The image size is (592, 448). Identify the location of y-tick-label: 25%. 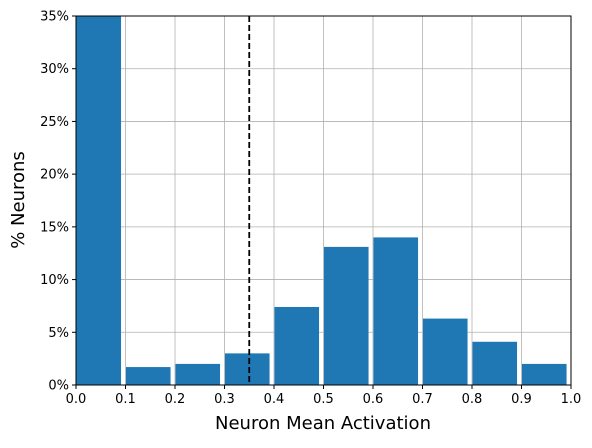
(54, 122).